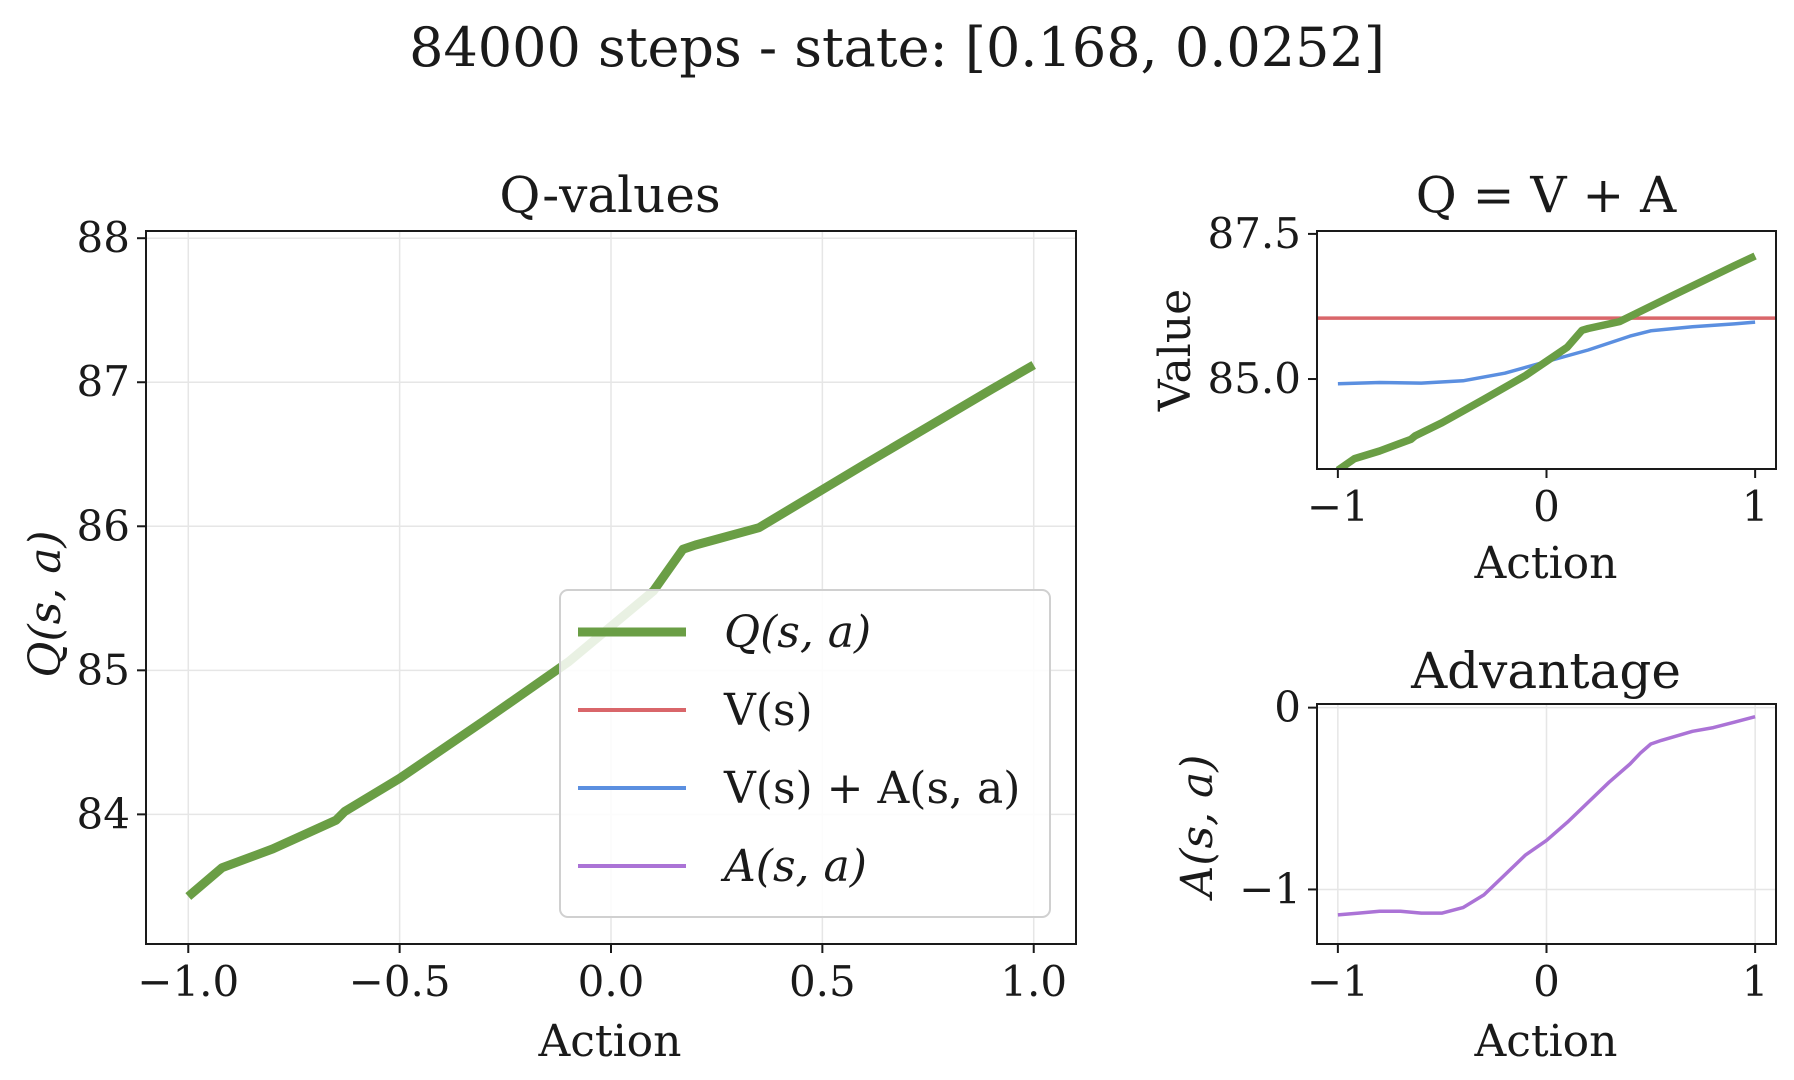 Image resolution: width=1794 pixels, height=1080 pixels. Describe the element at coordinates (1546, 563) in the screenshot. I see `decomp-xlabel: Action` at that location.